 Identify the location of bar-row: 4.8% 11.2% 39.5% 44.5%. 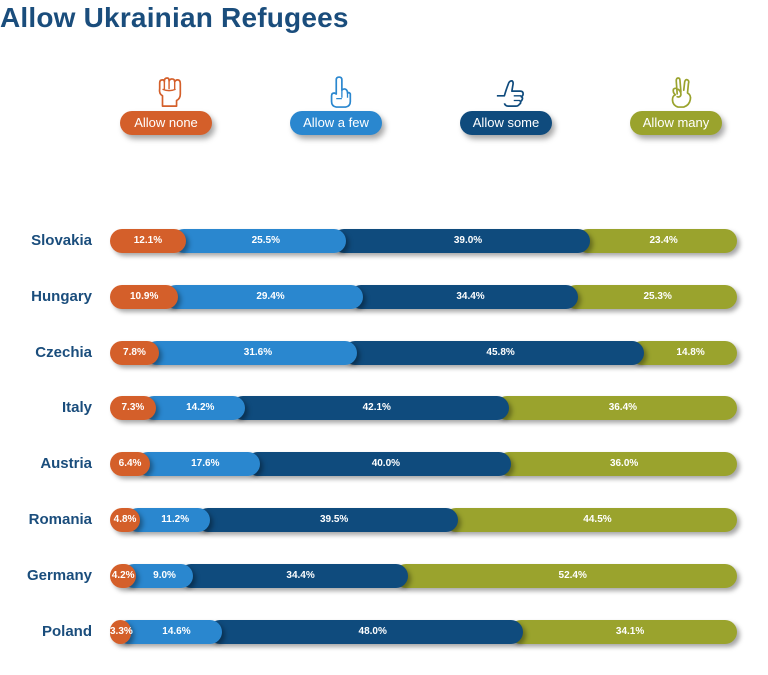
(423, 520).